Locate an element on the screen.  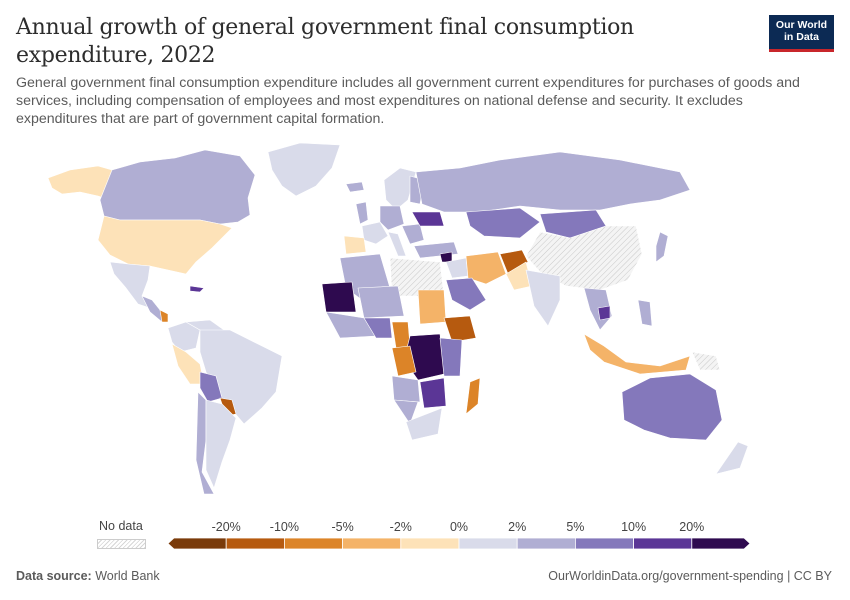
country-niger-chad is located at coordinates (381, 302).